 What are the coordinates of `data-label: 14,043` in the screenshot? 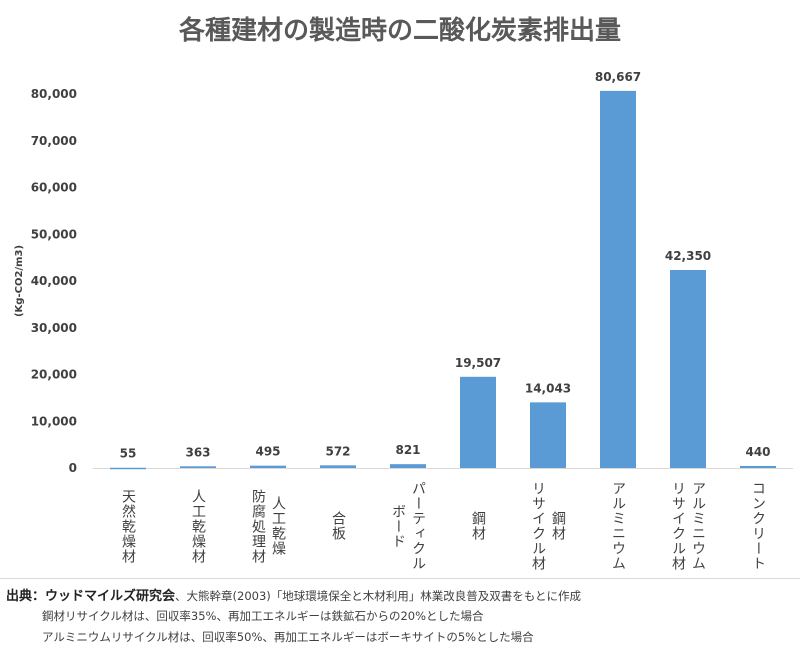 It's located at (548, 388).